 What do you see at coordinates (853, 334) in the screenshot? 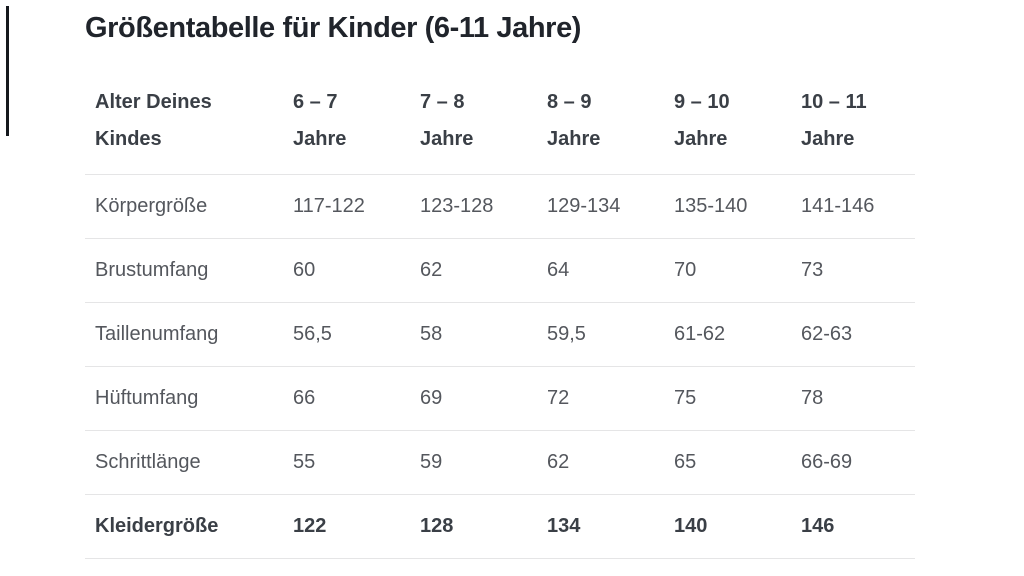
I see `cell-value: 62-63` at bounding box center [853, 334].